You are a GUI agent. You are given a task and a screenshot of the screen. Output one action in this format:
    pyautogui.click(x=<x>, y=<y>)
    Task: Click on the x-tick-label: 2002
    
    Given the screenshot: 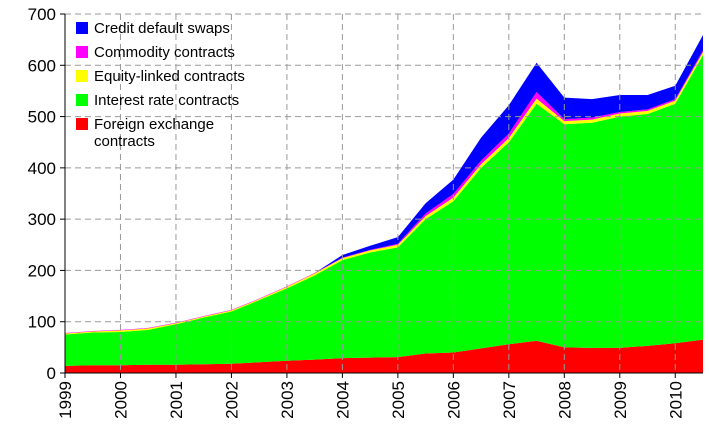 What is the action you would take?
    pyautogui.click(x=231, y=400)
    